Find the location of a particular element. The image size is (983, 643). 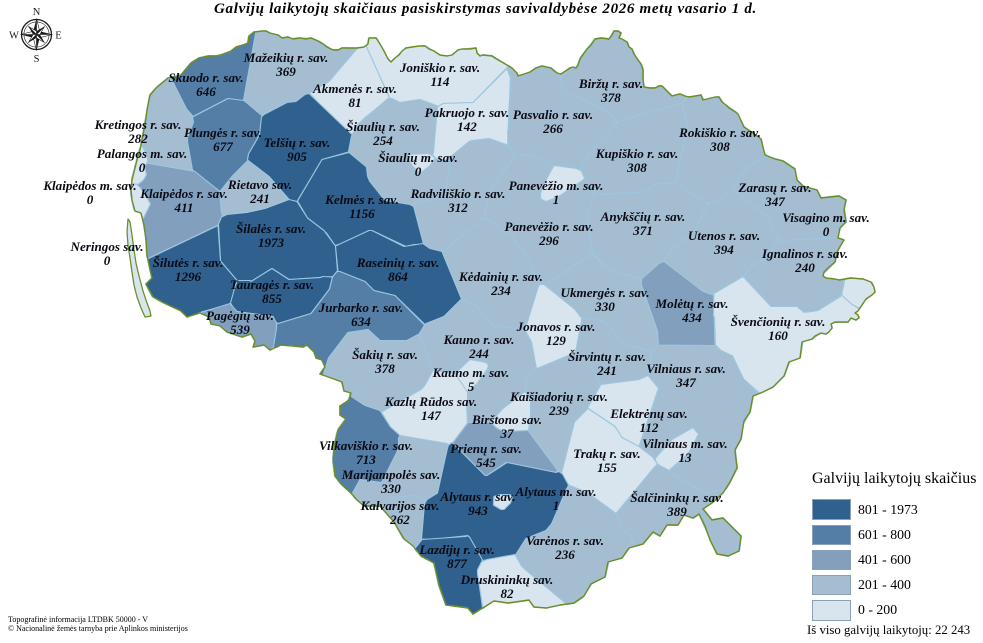

svg-text: Marijampolės sav. is located at coordinates (390, 474).